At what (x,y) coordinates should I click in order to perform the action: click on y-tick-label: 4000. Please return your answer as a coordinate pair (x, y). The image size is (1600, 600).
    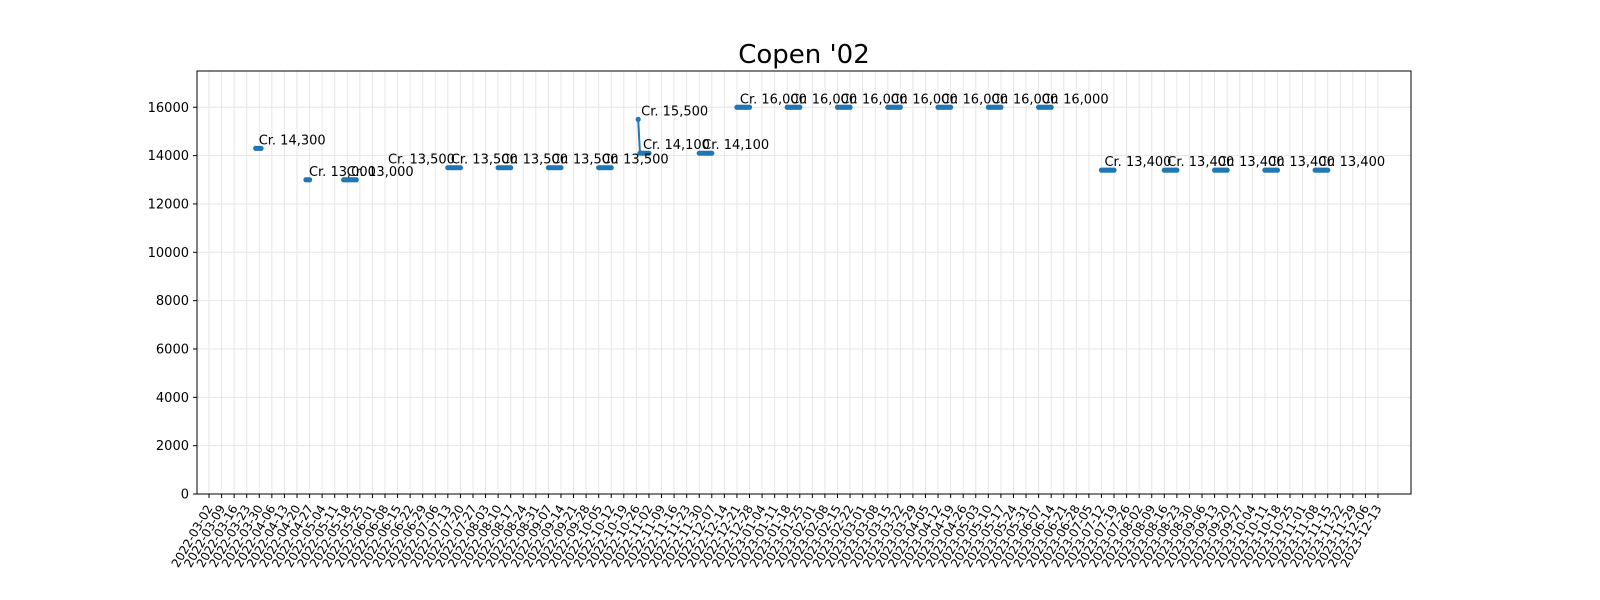
    Looking at the image, I should click on (172, 398).